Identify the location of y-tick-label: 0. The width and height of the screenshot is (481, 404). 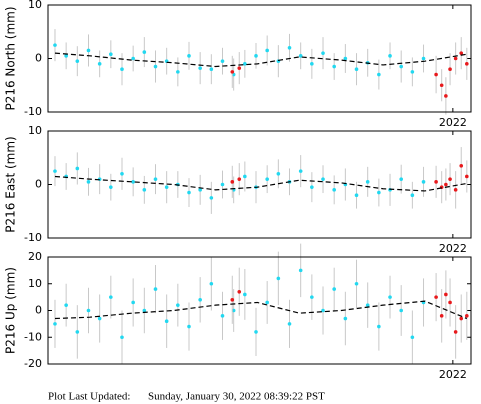
(38, 58).